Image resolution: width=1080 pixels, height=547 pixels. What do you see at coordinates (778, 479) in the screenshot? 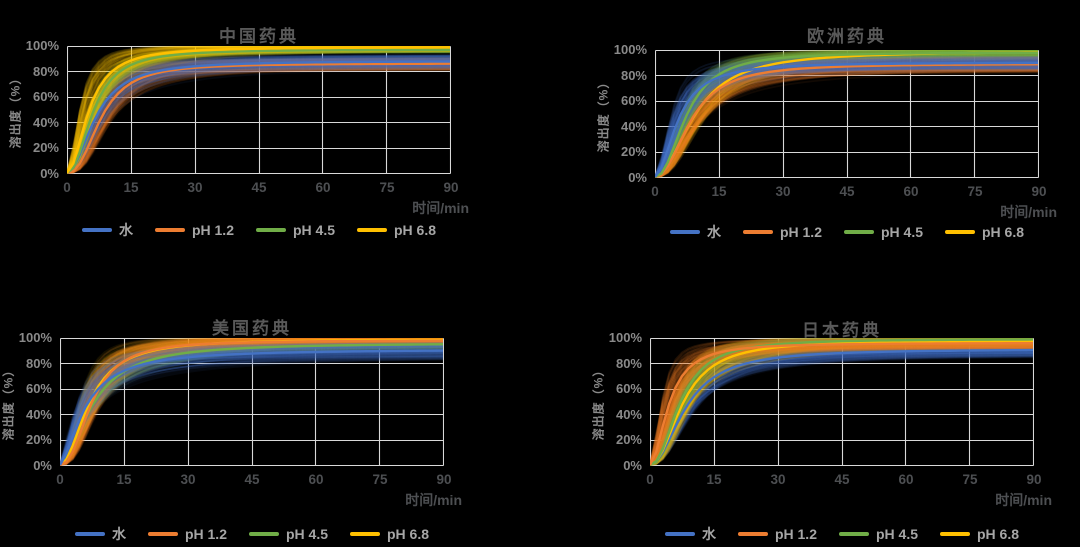
I see `x-tick: 30` at bounding box center [778, 479].